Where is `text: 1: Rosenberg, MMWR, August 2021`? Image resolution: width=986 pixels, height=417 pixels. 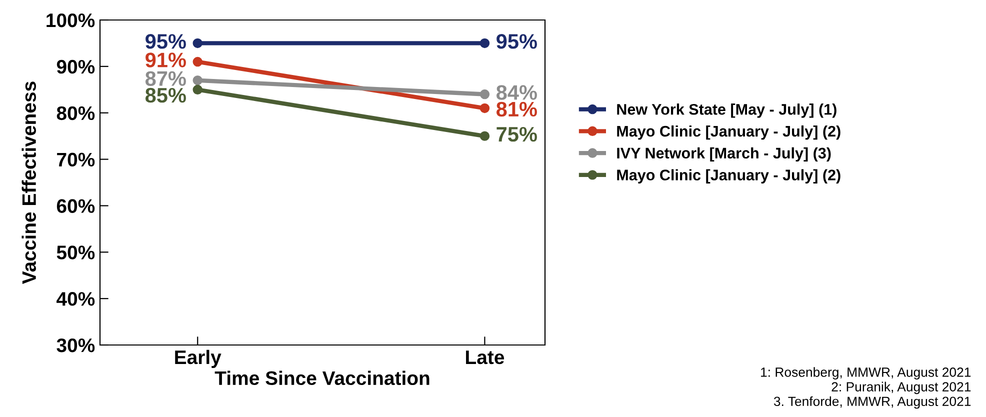 text: 1: Rosenberg, MMWR, August 2021 is located at coordinates (866, 373).